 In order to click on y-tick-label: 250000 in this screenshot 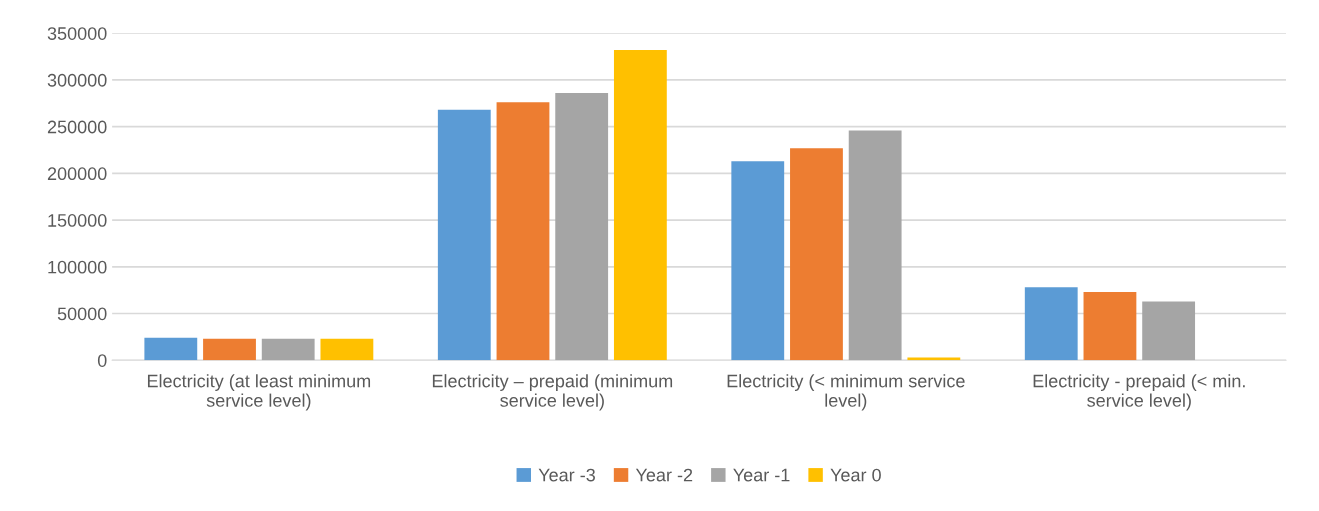, I will do `click(77, 127)`.